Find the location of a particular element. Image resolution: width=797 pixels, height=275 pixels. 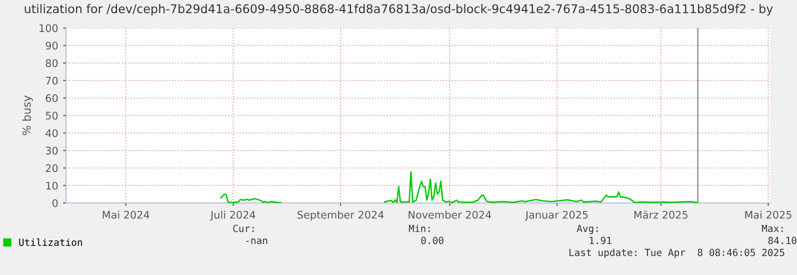

y-axis-title: % busy is located at coordinates (27, 116).